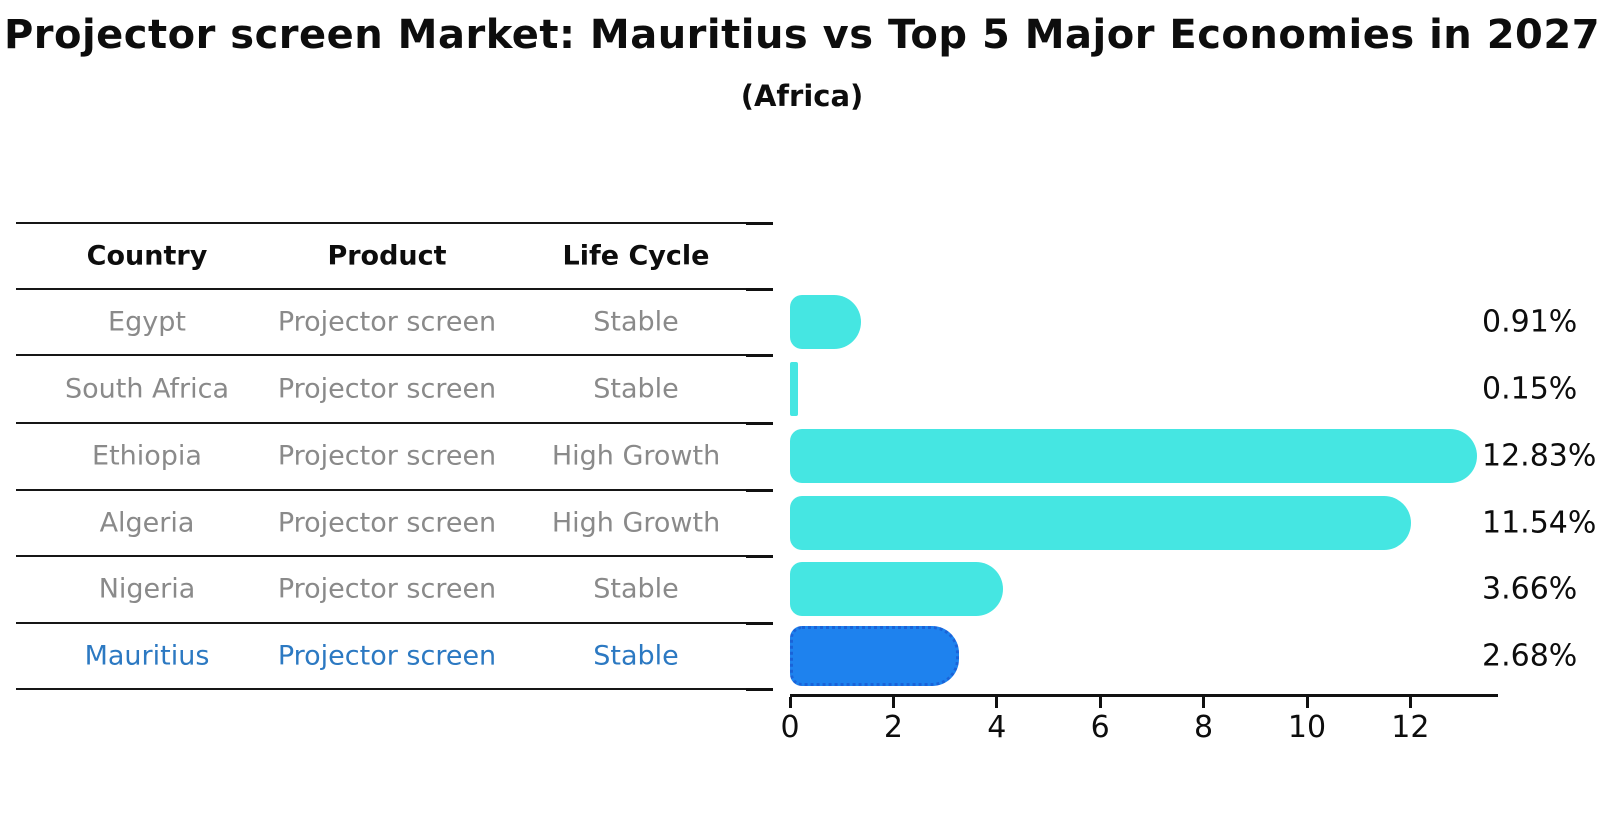 Image resolution: width=1604 pixels, height=823 pixels. Describe the element at coordinates (1530, 589) in the screenshot. I see `value-label: 3.66%` at that location.